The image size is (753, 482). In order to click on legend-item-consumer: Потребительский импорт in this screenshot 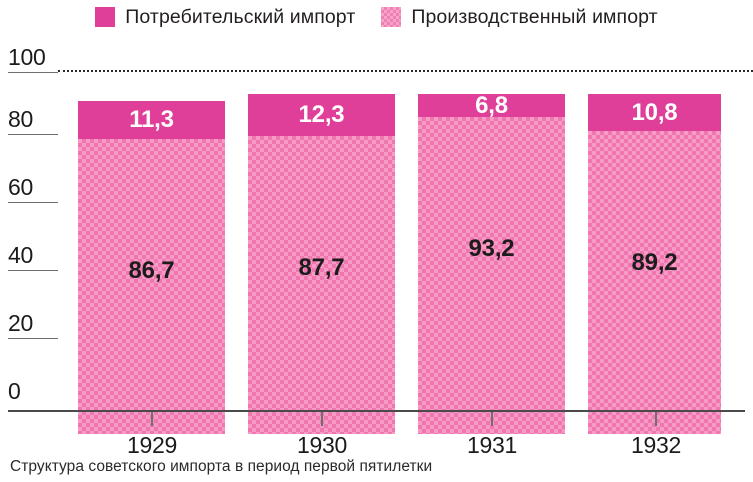, I will do `click(225, 17)`.